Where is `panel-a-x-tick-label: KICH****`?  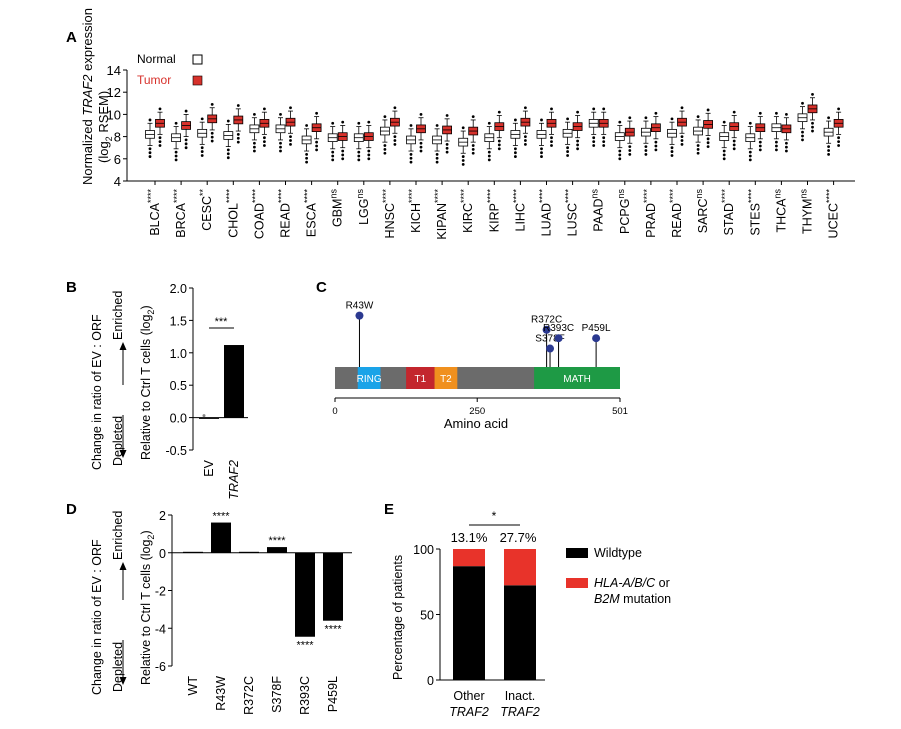 panel-a-x-tick-label: KICH**** is located at coordinates (415, 211).